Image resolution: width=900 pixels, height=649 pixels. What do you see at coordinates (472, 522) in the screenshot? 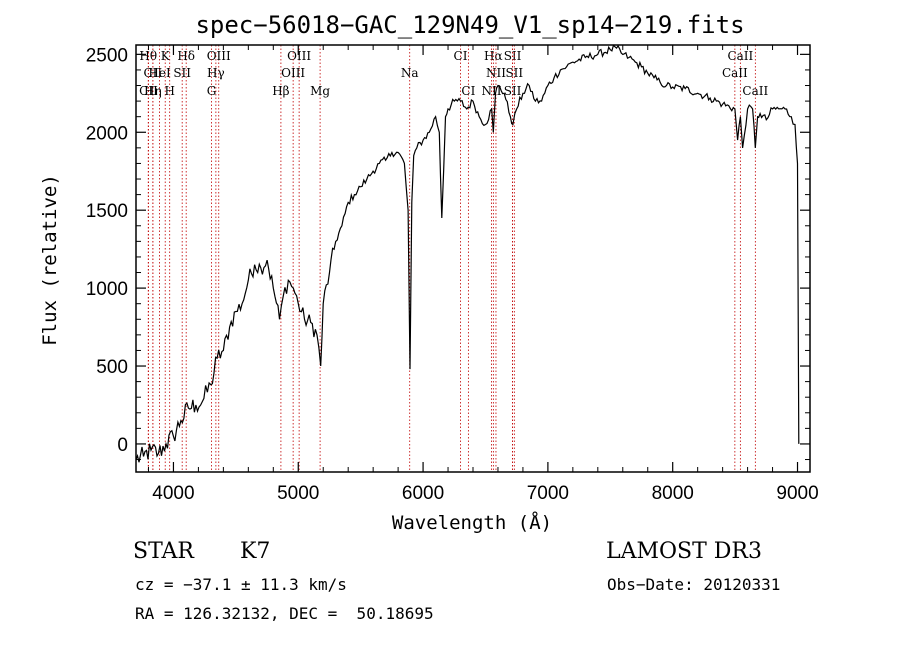
I see `x-axis-label: Wavelength (Å)` at bounding box center [472, 522].